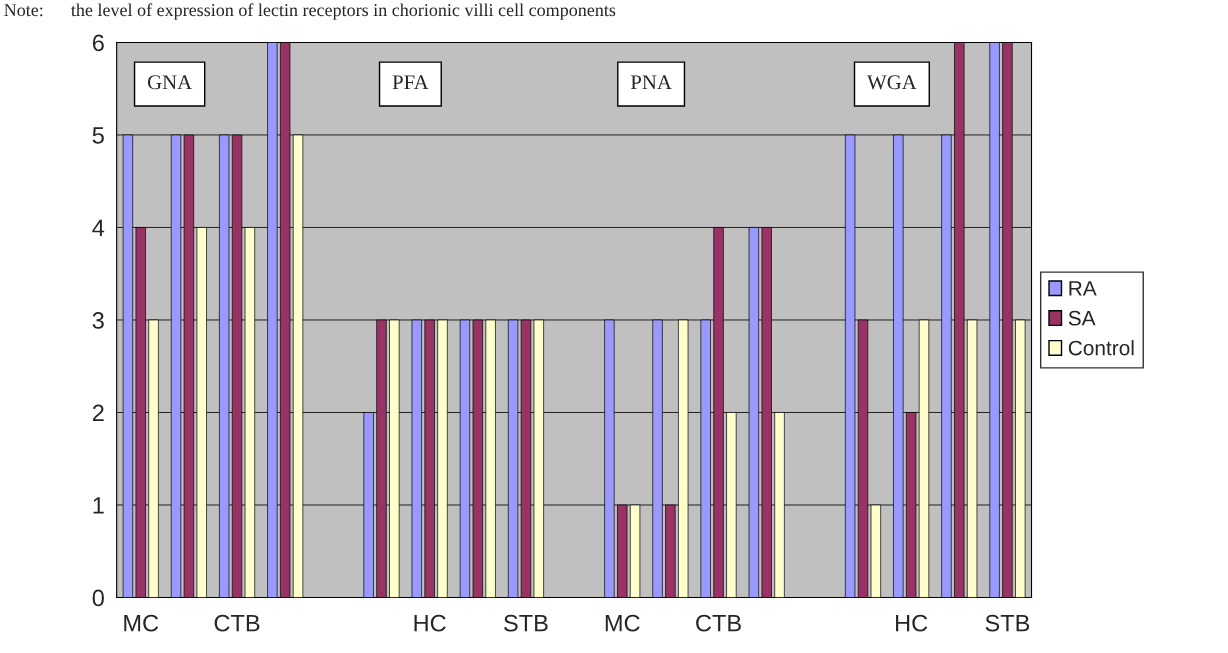 This screenshot has height=653, width=1228. What do you see at coordinates (310, 11) in the screenshot?
I see `chart-title: Note: the level of expression of lectin receptors in chorionic villi cell components` at bounding box center [310, 11].